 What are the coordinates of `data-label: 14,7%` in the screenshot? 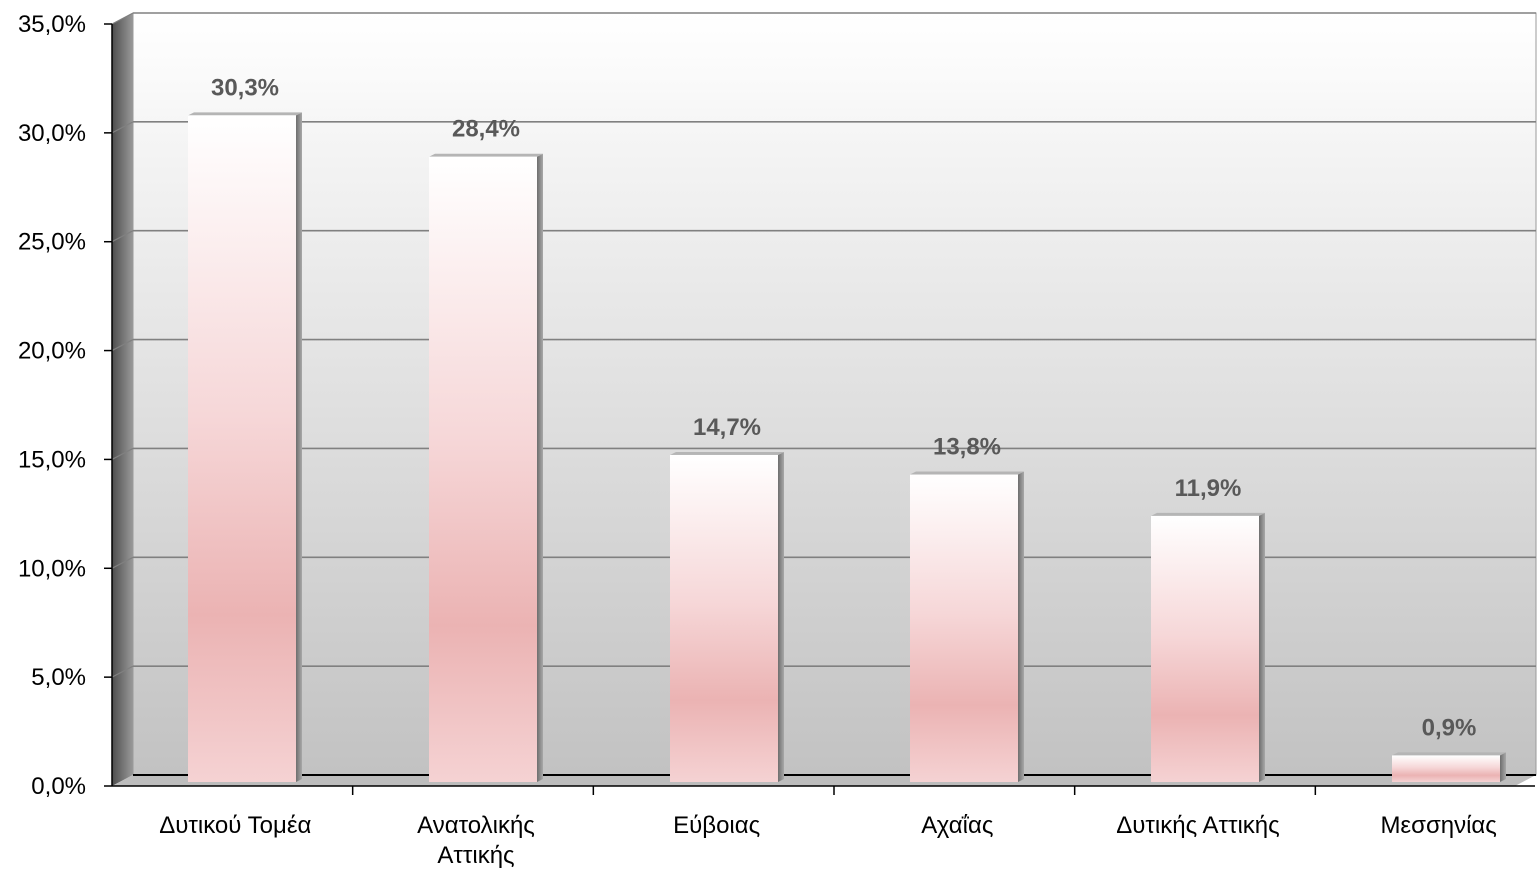 It's located at (727, 427).